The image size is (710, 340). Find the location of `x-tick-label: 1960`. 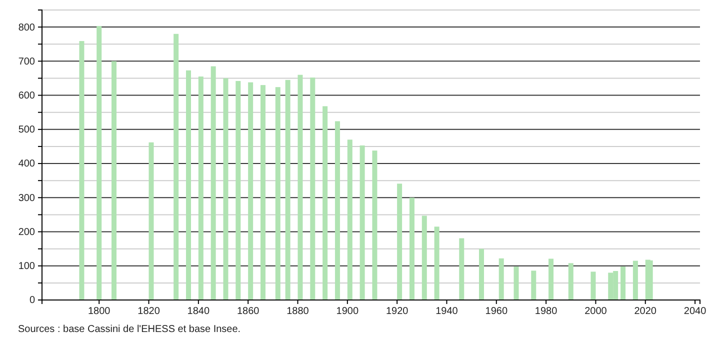

x-tick-label: 1960 is located at coordinates (496, 312).